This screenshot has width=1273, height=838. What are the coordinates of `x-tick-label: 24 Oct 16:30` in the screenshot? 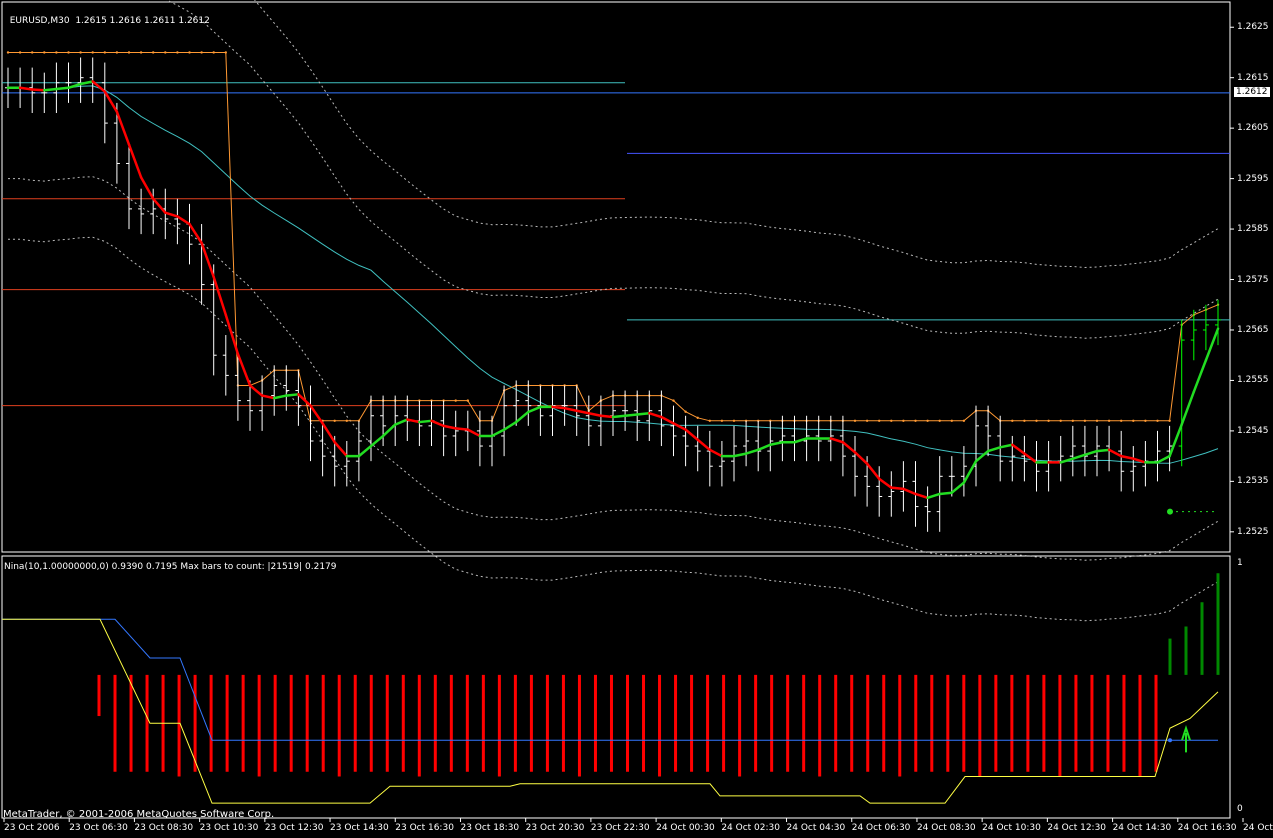 It's located at (1207, 828).